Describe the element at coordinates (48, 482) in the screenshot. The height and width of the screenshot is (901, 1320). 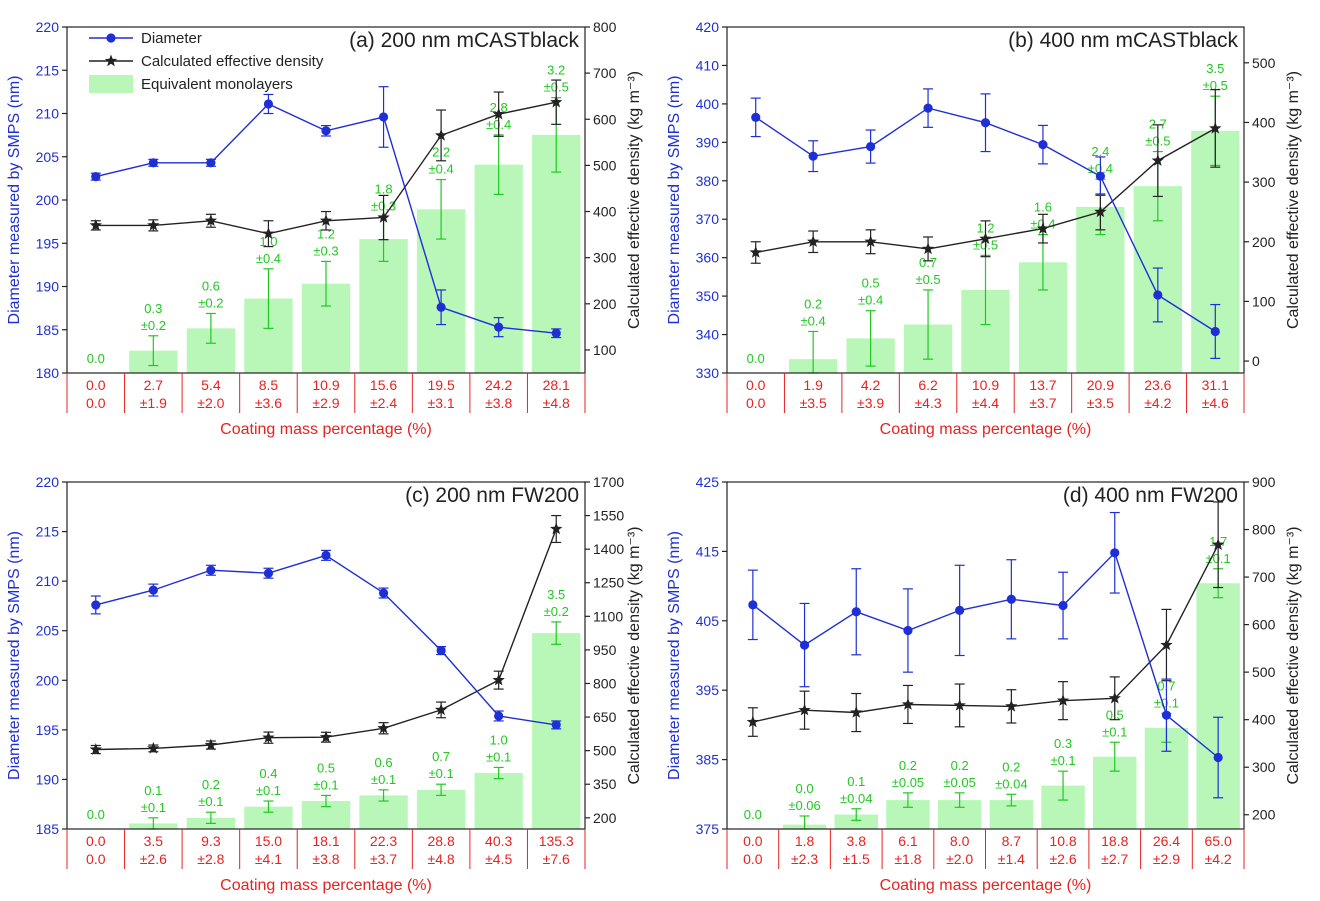
I see `left-tick-label: 220` at that location.